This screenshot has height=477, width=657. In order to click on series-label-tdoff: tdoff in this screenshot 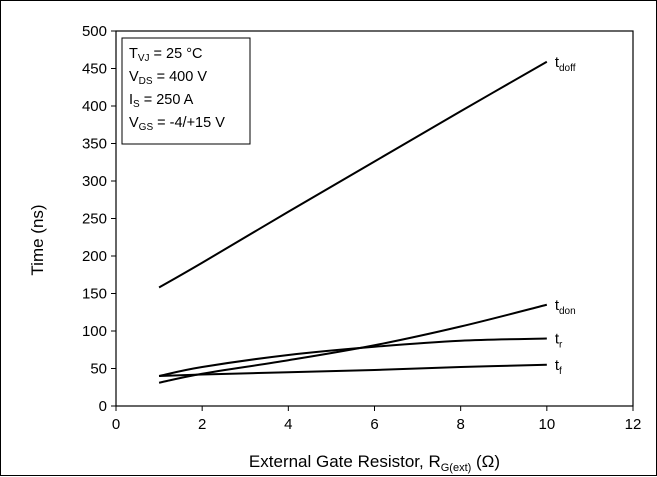, I will do `click(565, 64)`.